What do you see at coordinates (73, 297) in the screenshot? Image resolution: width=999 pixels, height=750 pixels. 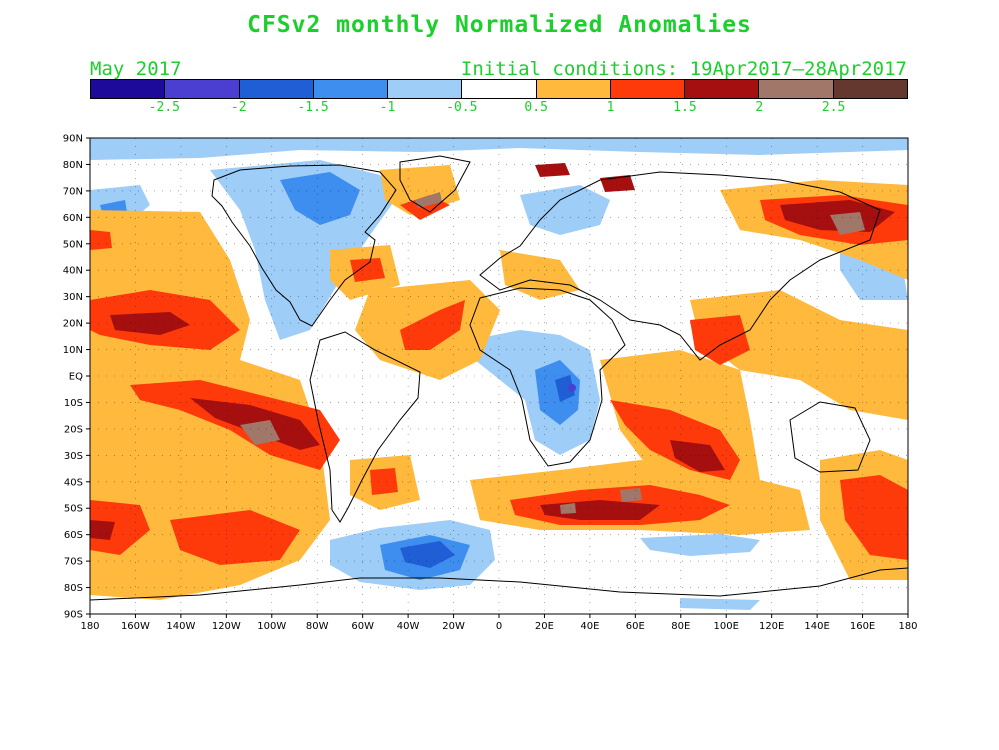 I see `lat-label: 30N` at bounding box center [73, 297].